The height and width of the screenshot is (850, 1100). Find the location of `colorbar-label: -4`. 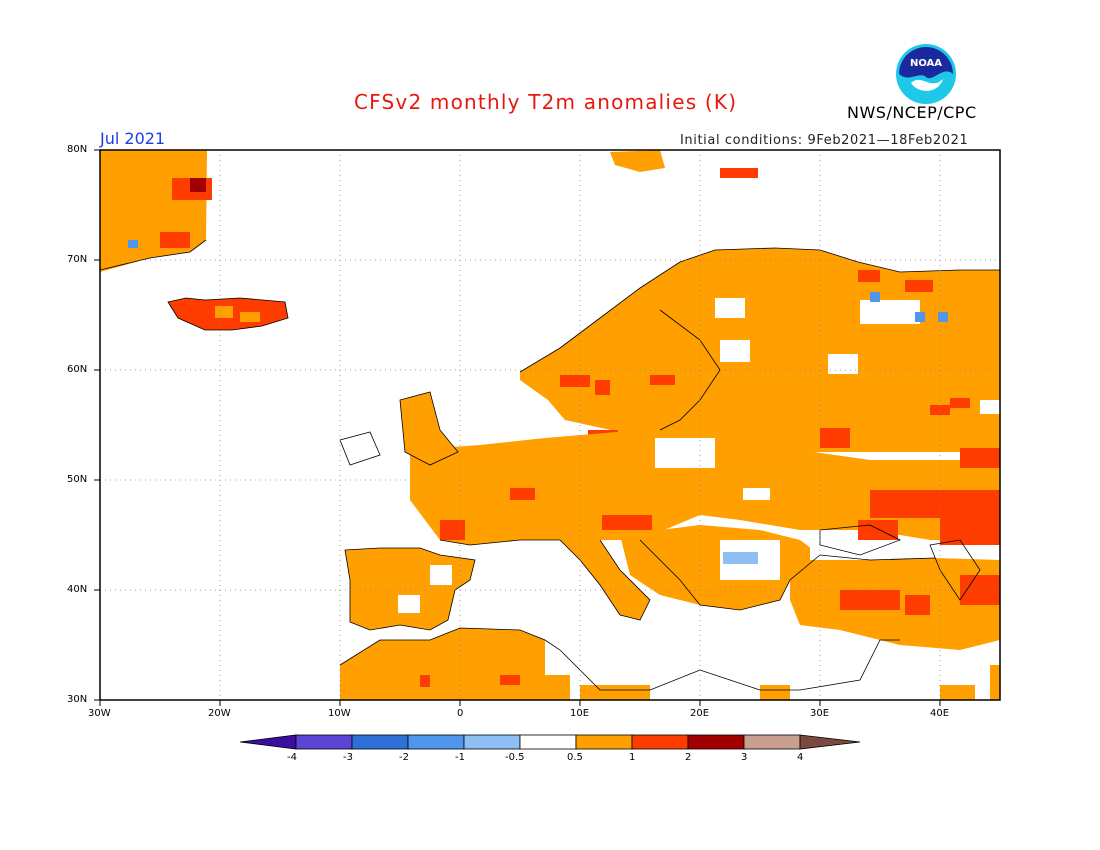

colorbar-label: -4 is located at coordinates (292, 757).